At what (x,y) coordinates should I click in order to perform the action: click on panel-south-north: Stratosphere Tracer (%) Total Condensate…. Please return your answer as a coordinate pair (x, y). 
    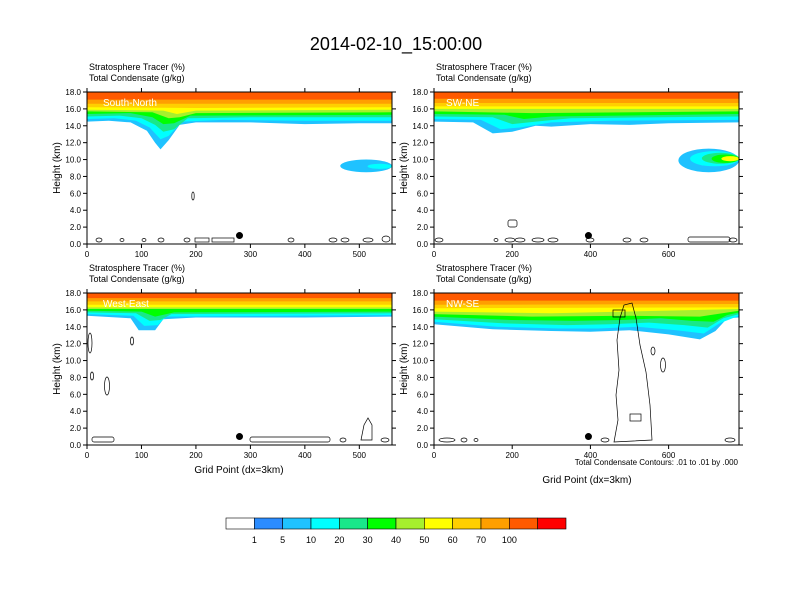
    Looking at the image, I should click on (224, 160).